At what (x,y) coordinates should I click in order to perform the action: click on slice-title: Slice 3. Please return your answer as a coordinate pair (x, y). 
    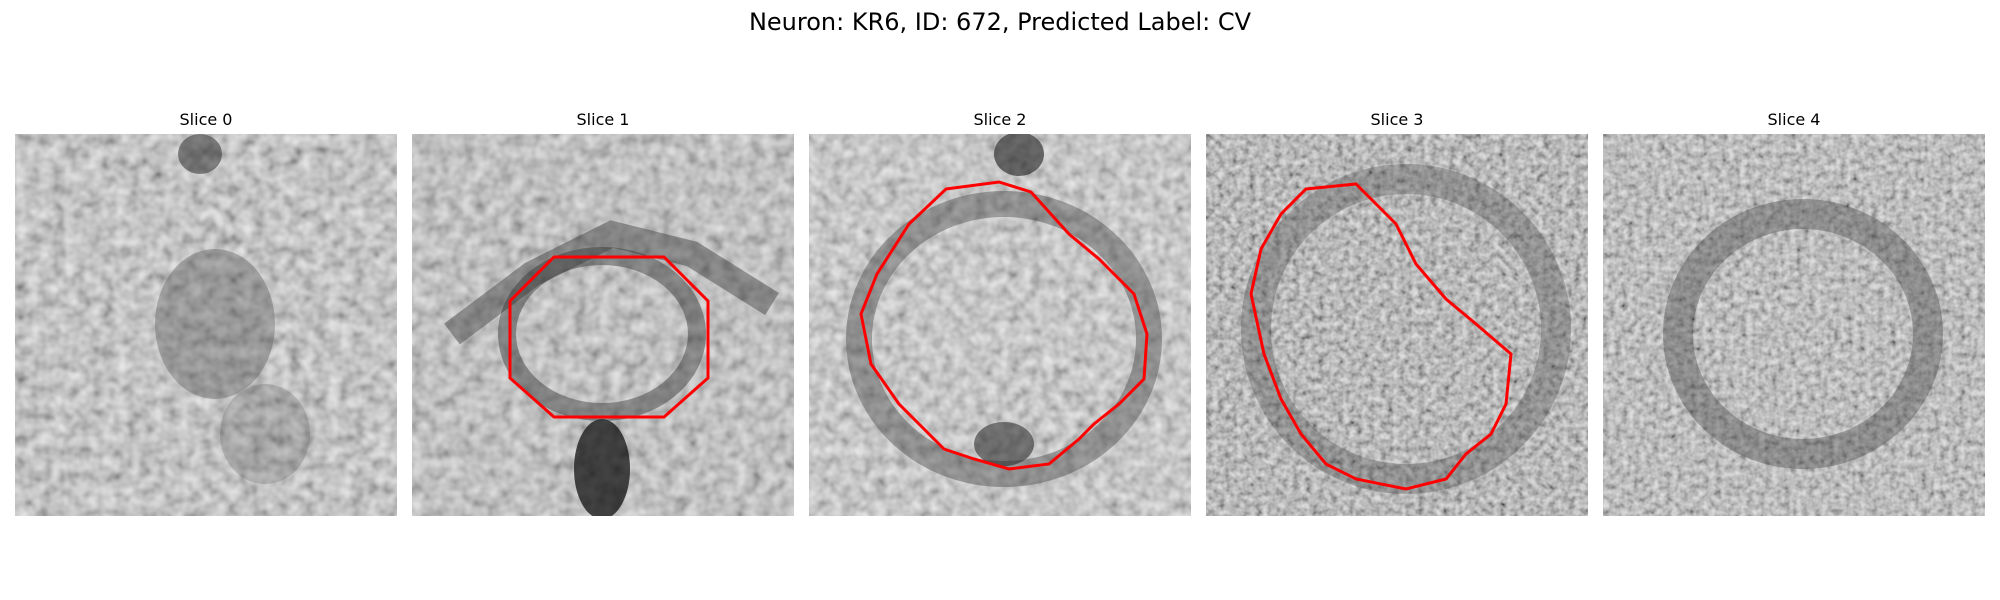
    Looking at the image, I should click on (1397, 119).